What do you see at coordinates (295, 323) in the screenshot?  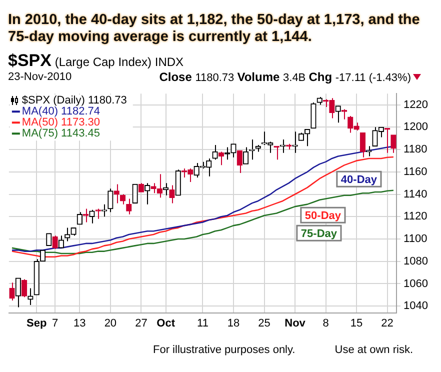 I see `x-tick-label: Nov` at bounding box center [295, 323].